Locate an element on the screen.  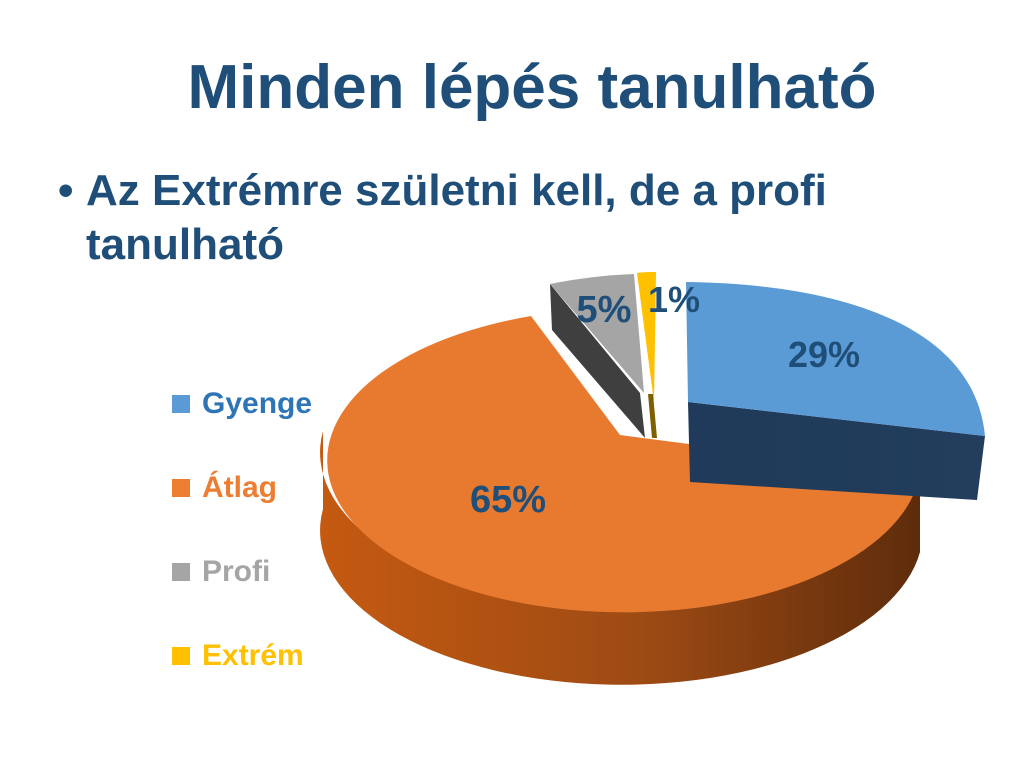
legend-item-profi: Profi is located at coordinates (242, 572).